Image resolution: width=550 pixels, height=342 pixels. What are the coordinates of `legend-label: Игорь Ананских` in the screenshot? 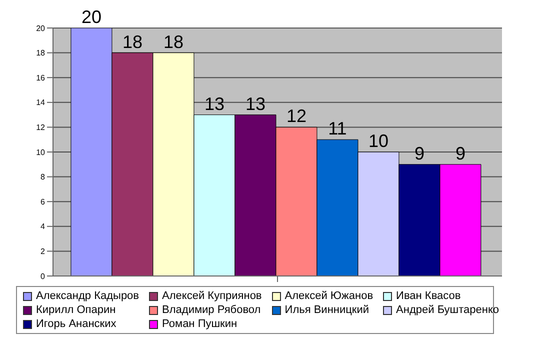 It's located at (76, 324).